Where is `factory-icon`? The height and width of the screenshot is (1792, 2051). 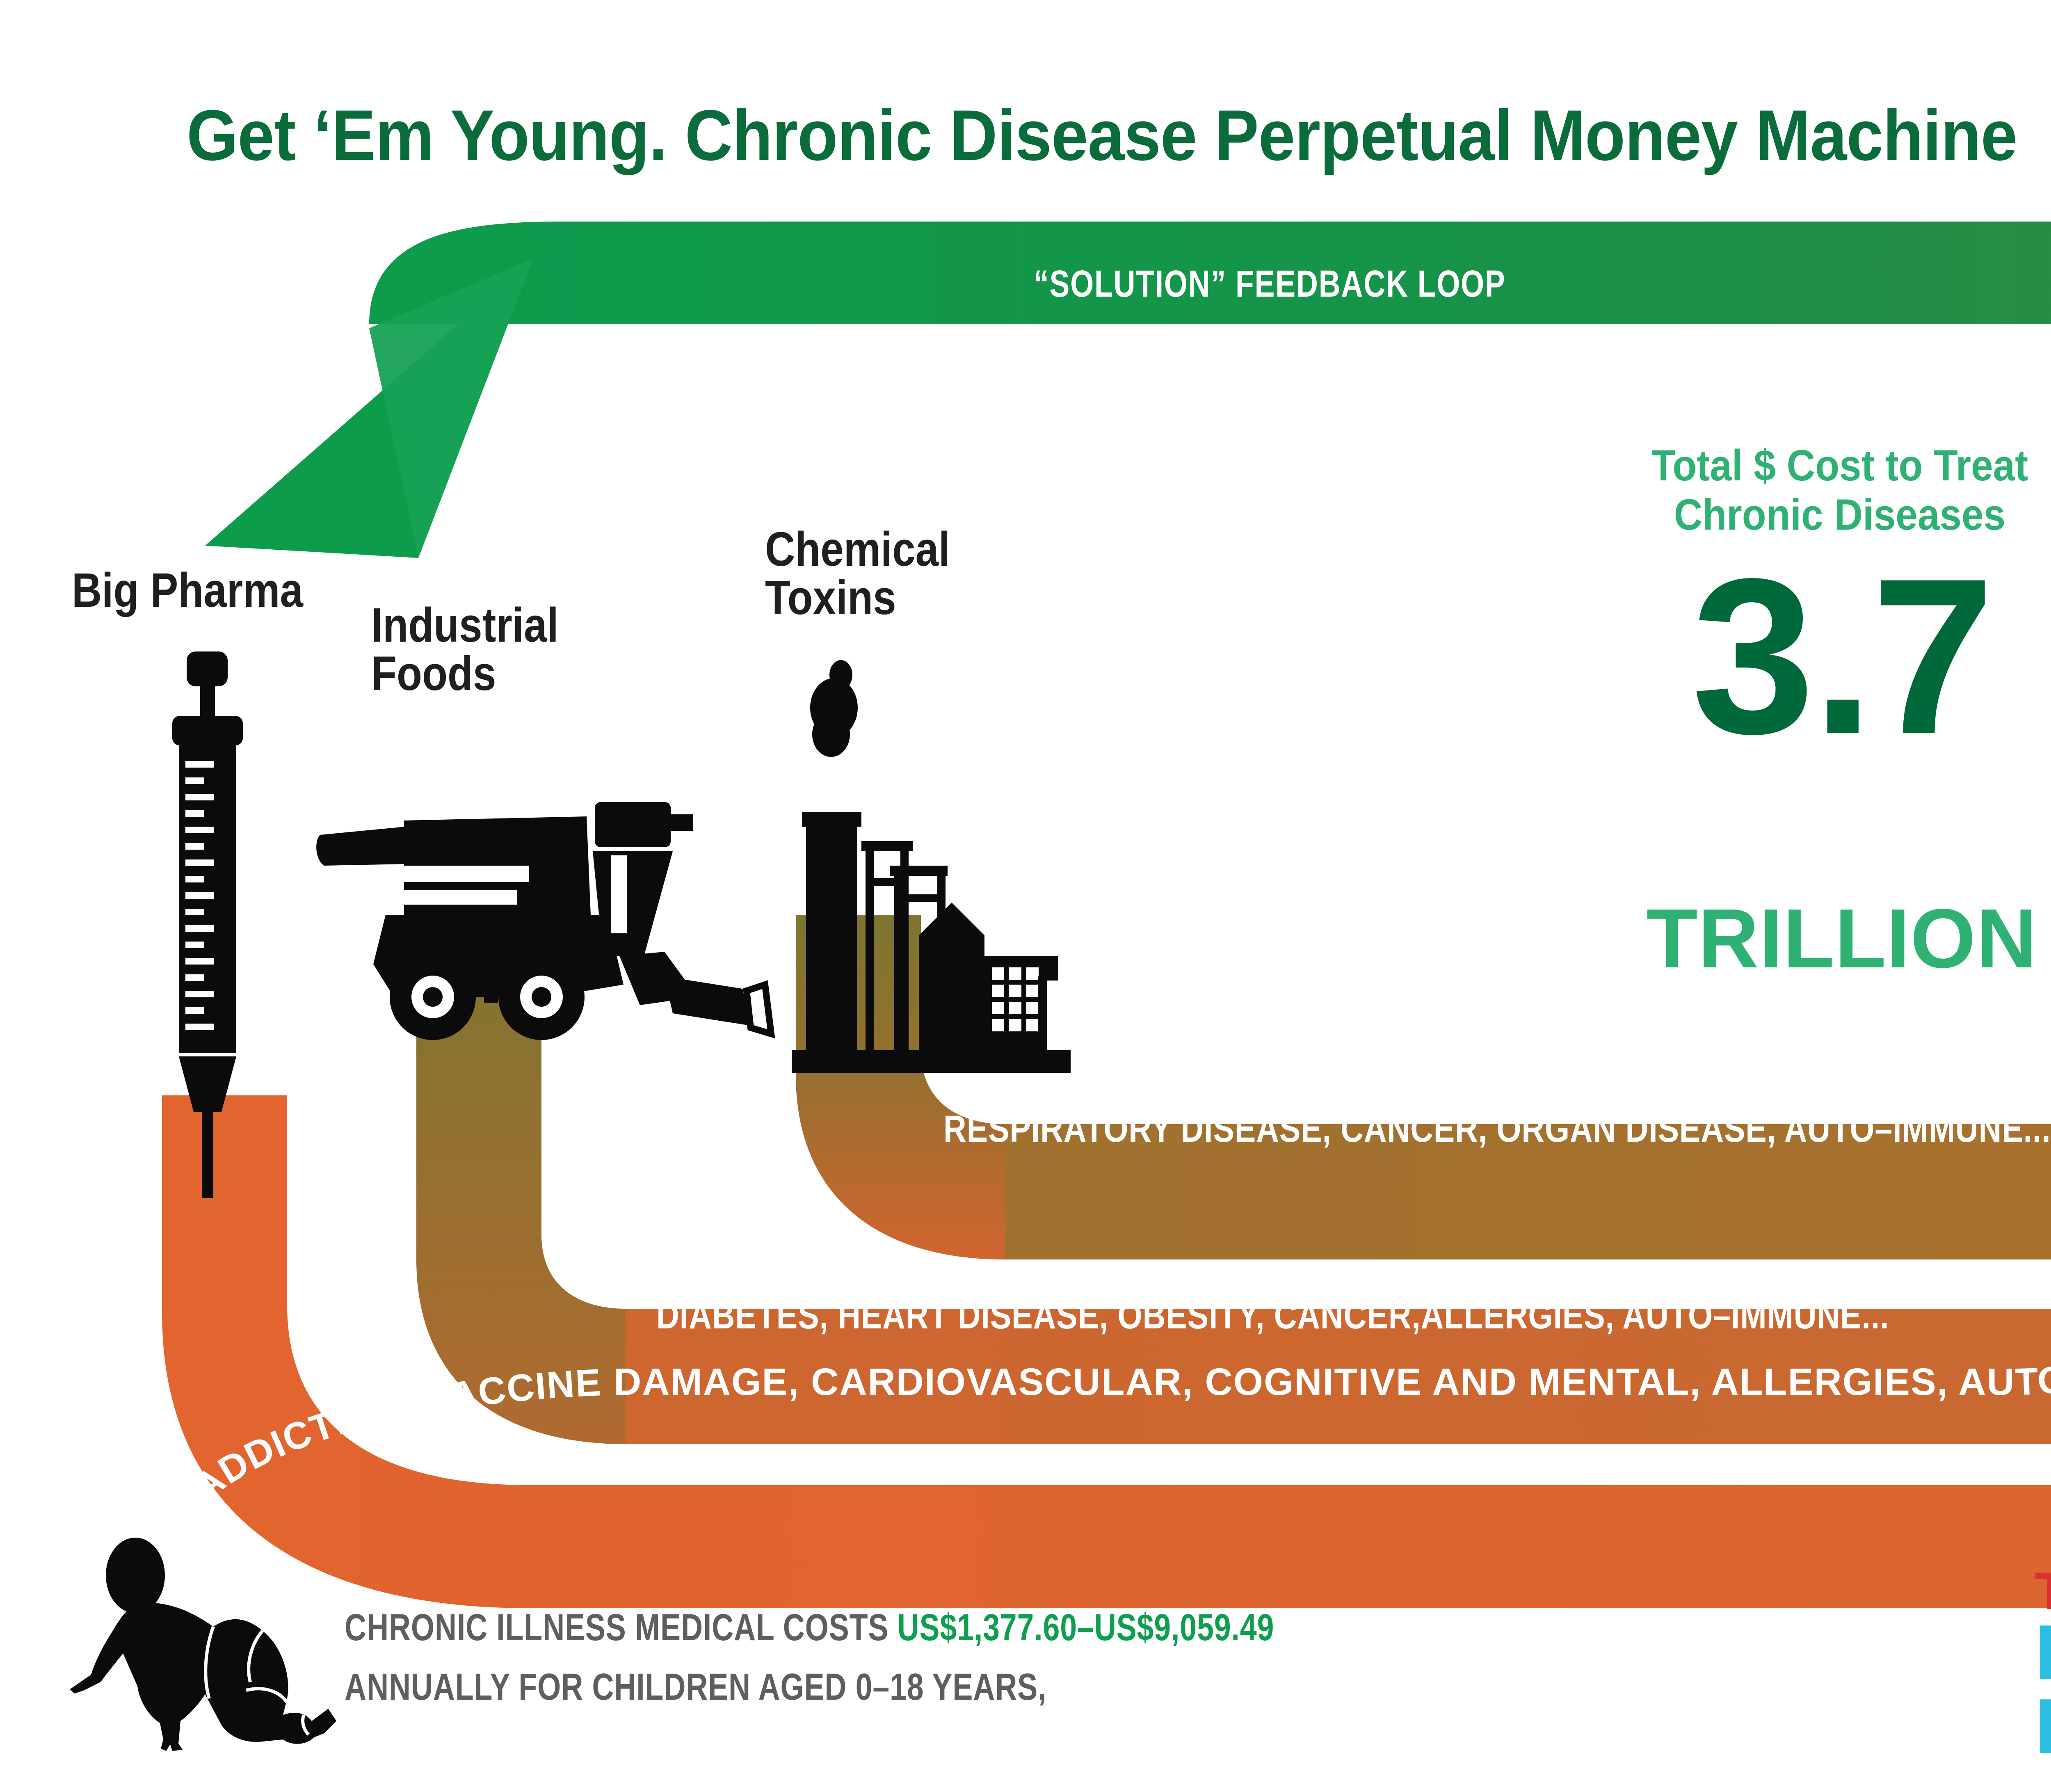
factory-icon is located at coordinates (931, 866).